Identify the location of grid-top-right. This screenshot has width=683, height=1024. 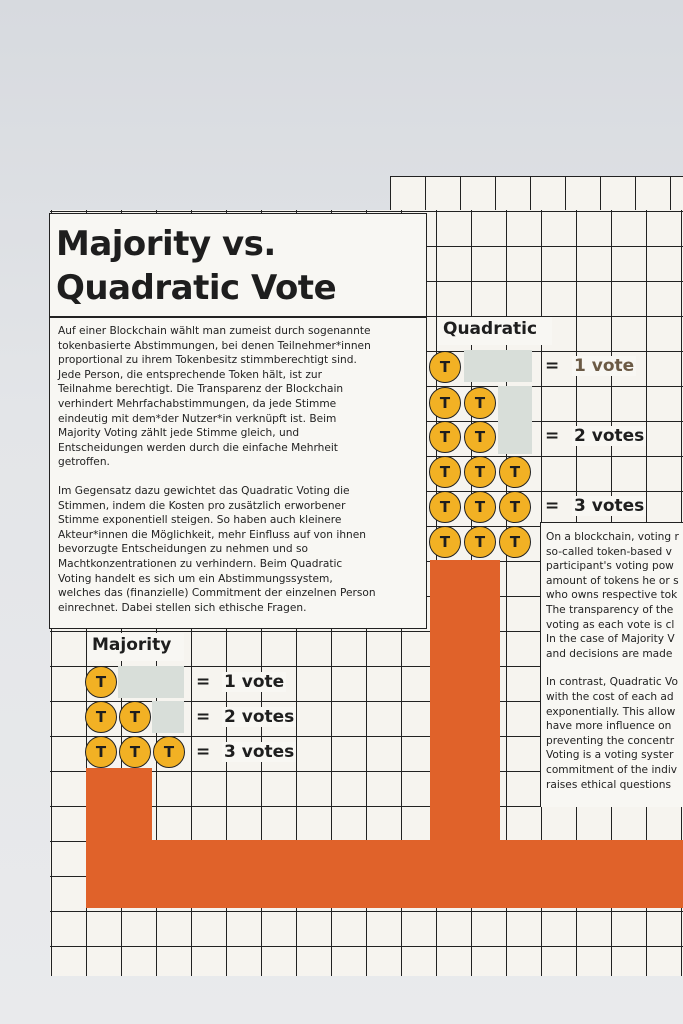
(536, 196).